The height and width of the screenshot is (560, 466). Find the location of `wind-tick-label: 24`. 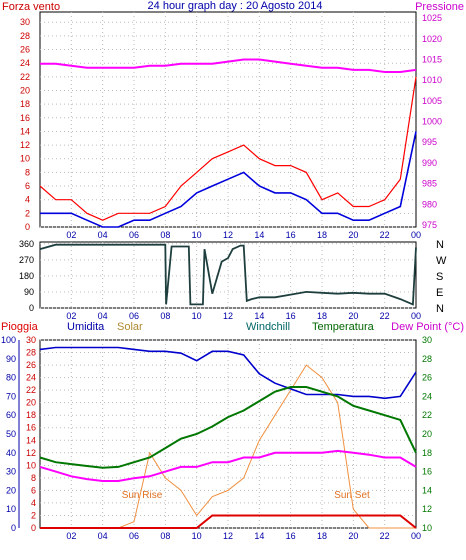

wind-tick-label: 24 is located at coordinates (25, 63).